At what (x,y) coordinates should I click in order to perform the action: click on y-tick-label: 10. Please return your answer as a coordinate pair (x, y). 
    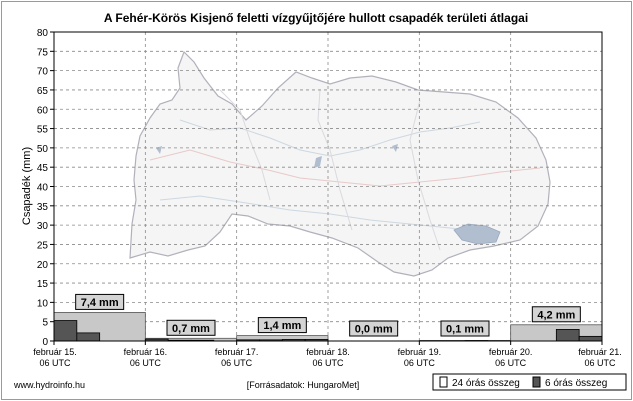
    Looking at the image, I should click on (43, 303).